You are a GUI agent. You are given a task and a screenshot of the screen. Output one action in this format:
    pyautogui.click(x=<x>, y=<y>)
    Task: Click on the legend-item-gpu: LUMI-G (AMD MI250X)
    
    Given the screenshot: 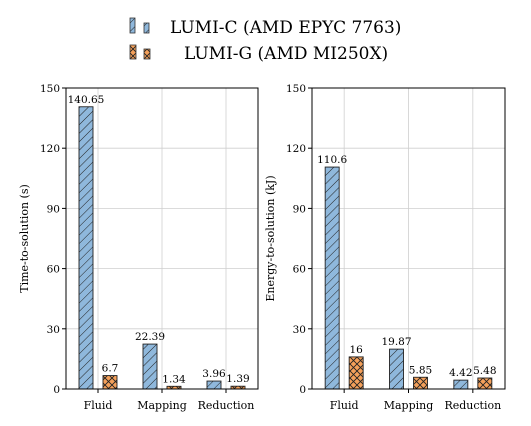 What is the action you would take?
    pyautogui.click(x=258, y=54)
    